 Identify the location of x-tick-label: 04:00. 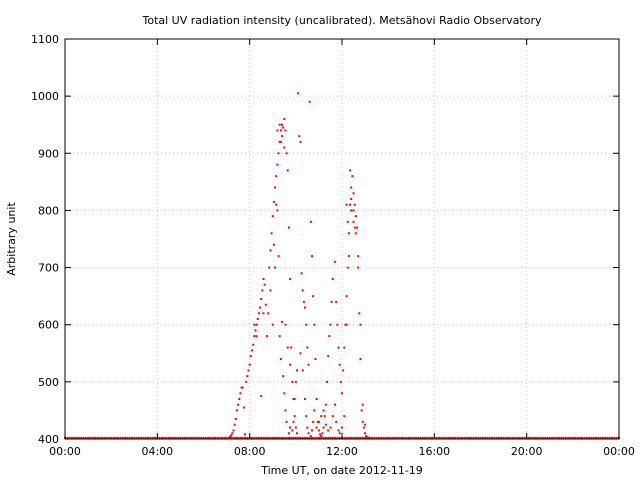
(157, 451).